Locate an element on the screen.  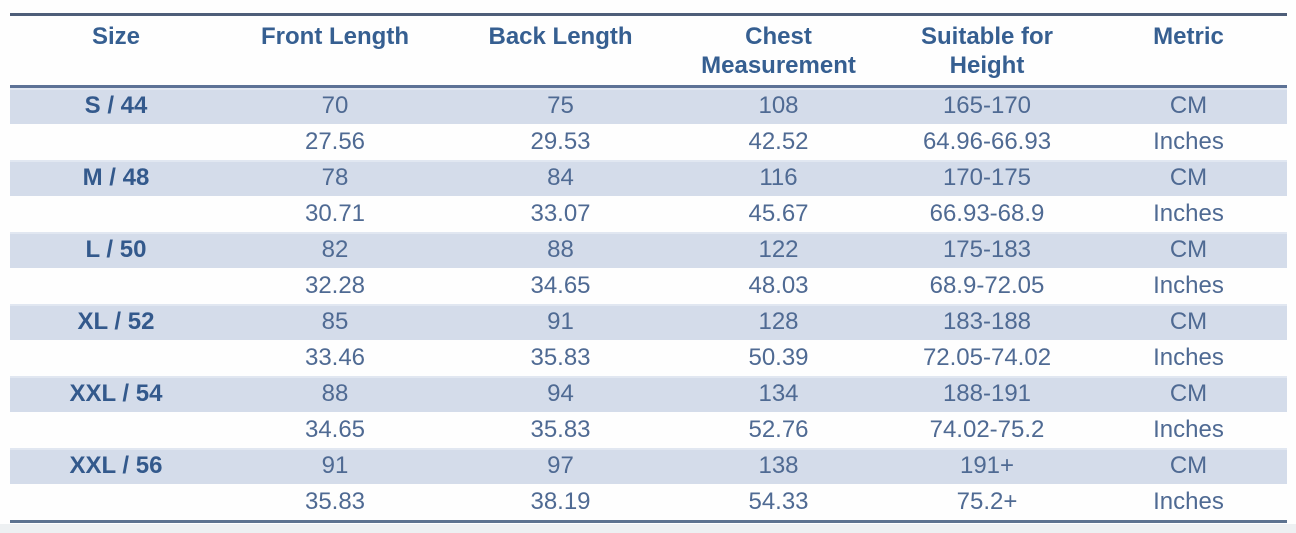
cell-height: 165-170 is located at coordinates (987, 105).